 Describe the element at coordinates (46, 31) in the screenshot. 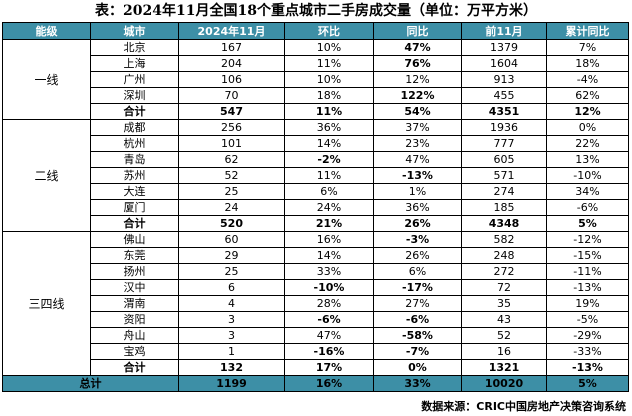

I see `header-tier: 能级` at that location.